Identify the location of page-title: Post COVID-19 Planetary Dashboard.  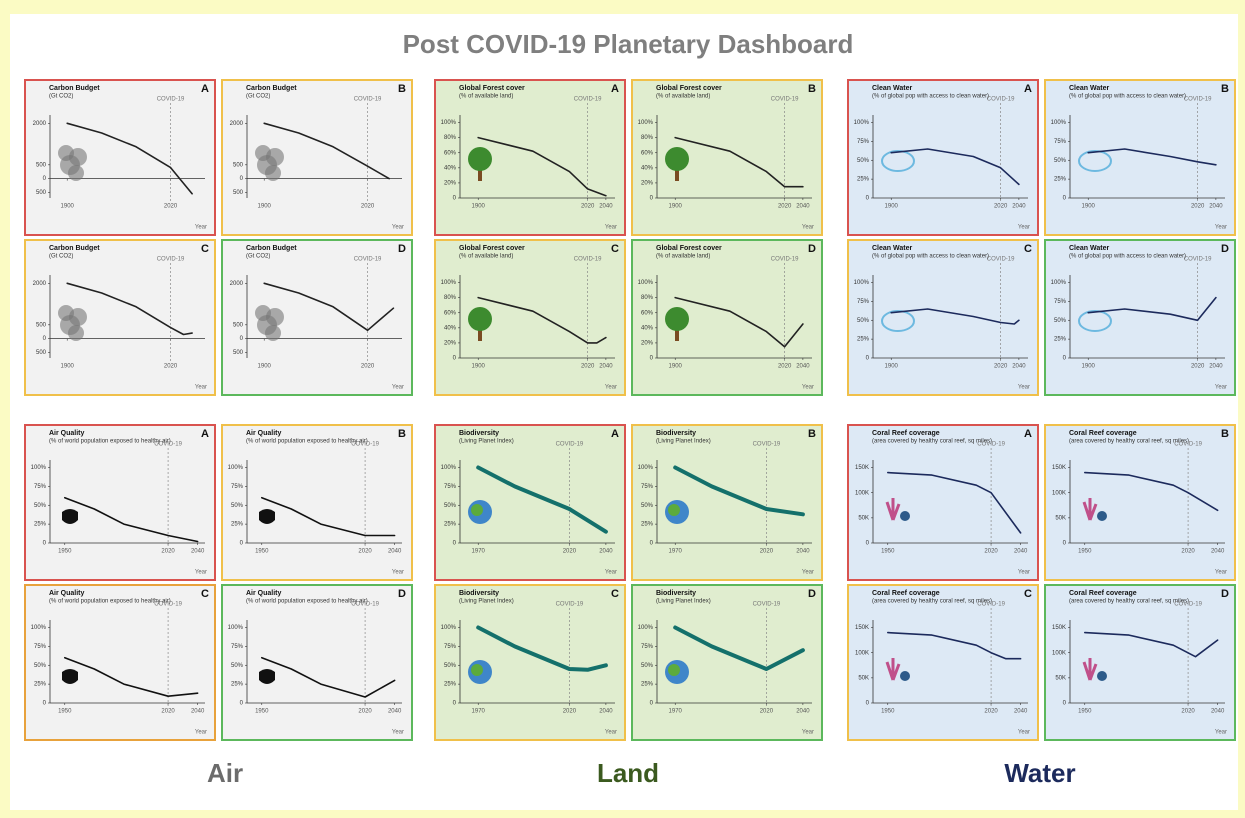
(628, 44).